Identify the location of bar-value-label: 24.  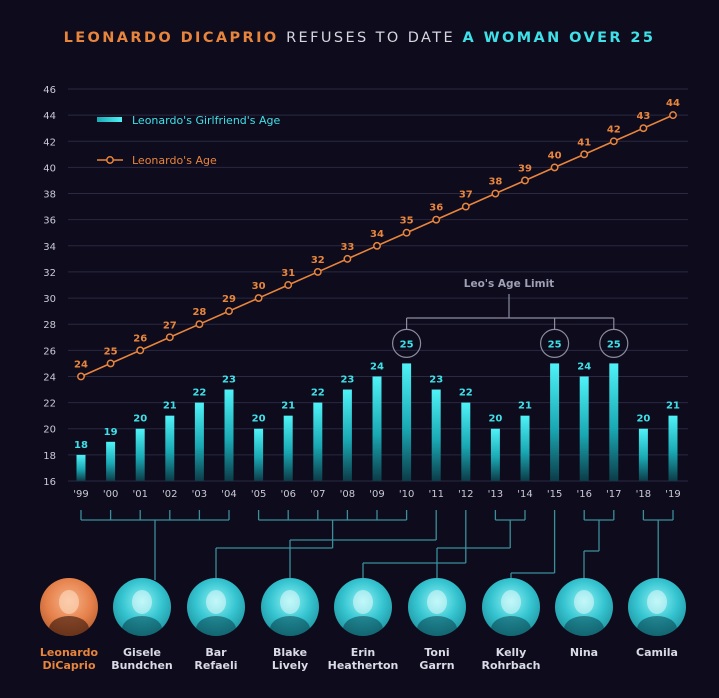
(377, 366).